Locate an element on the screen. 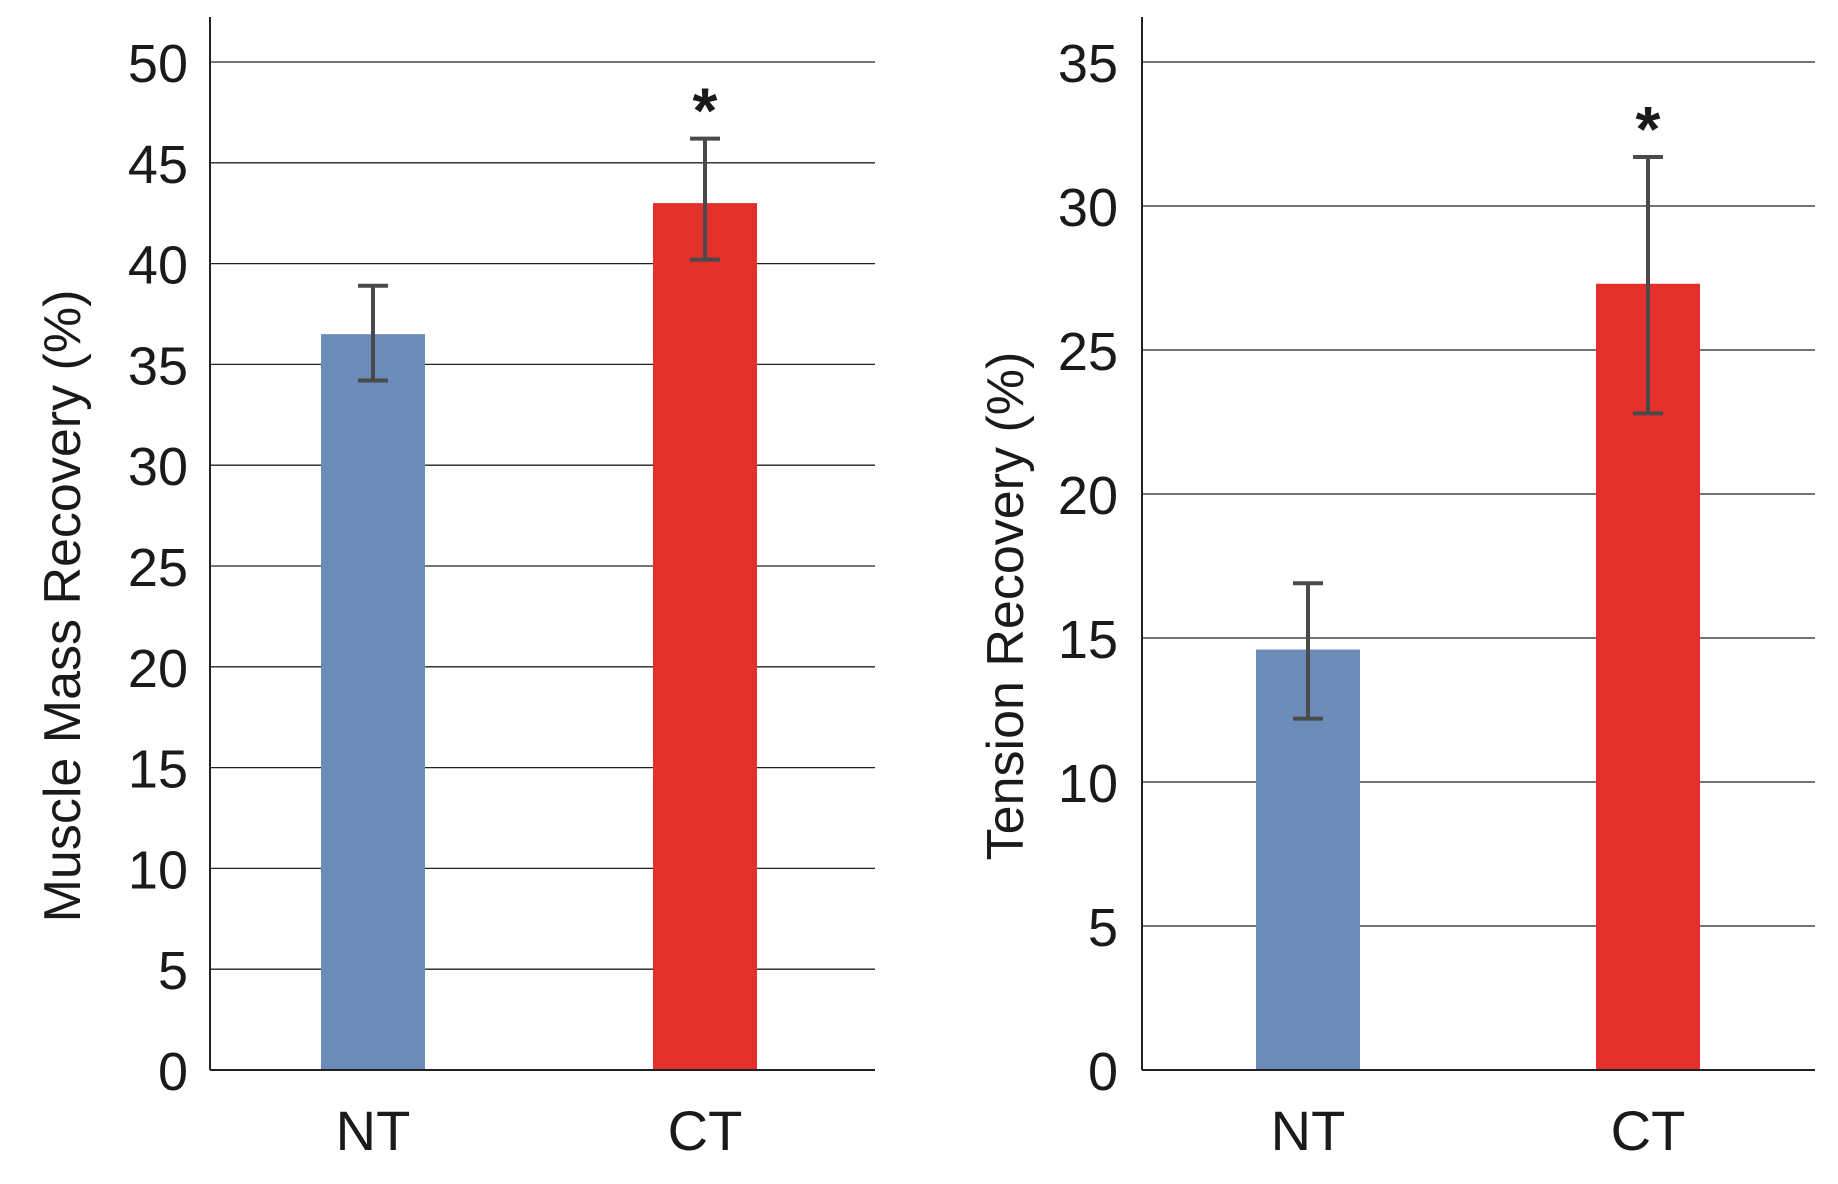  y-axis-title: Tension Recovery (%) is located at coordinates (1006, 606).